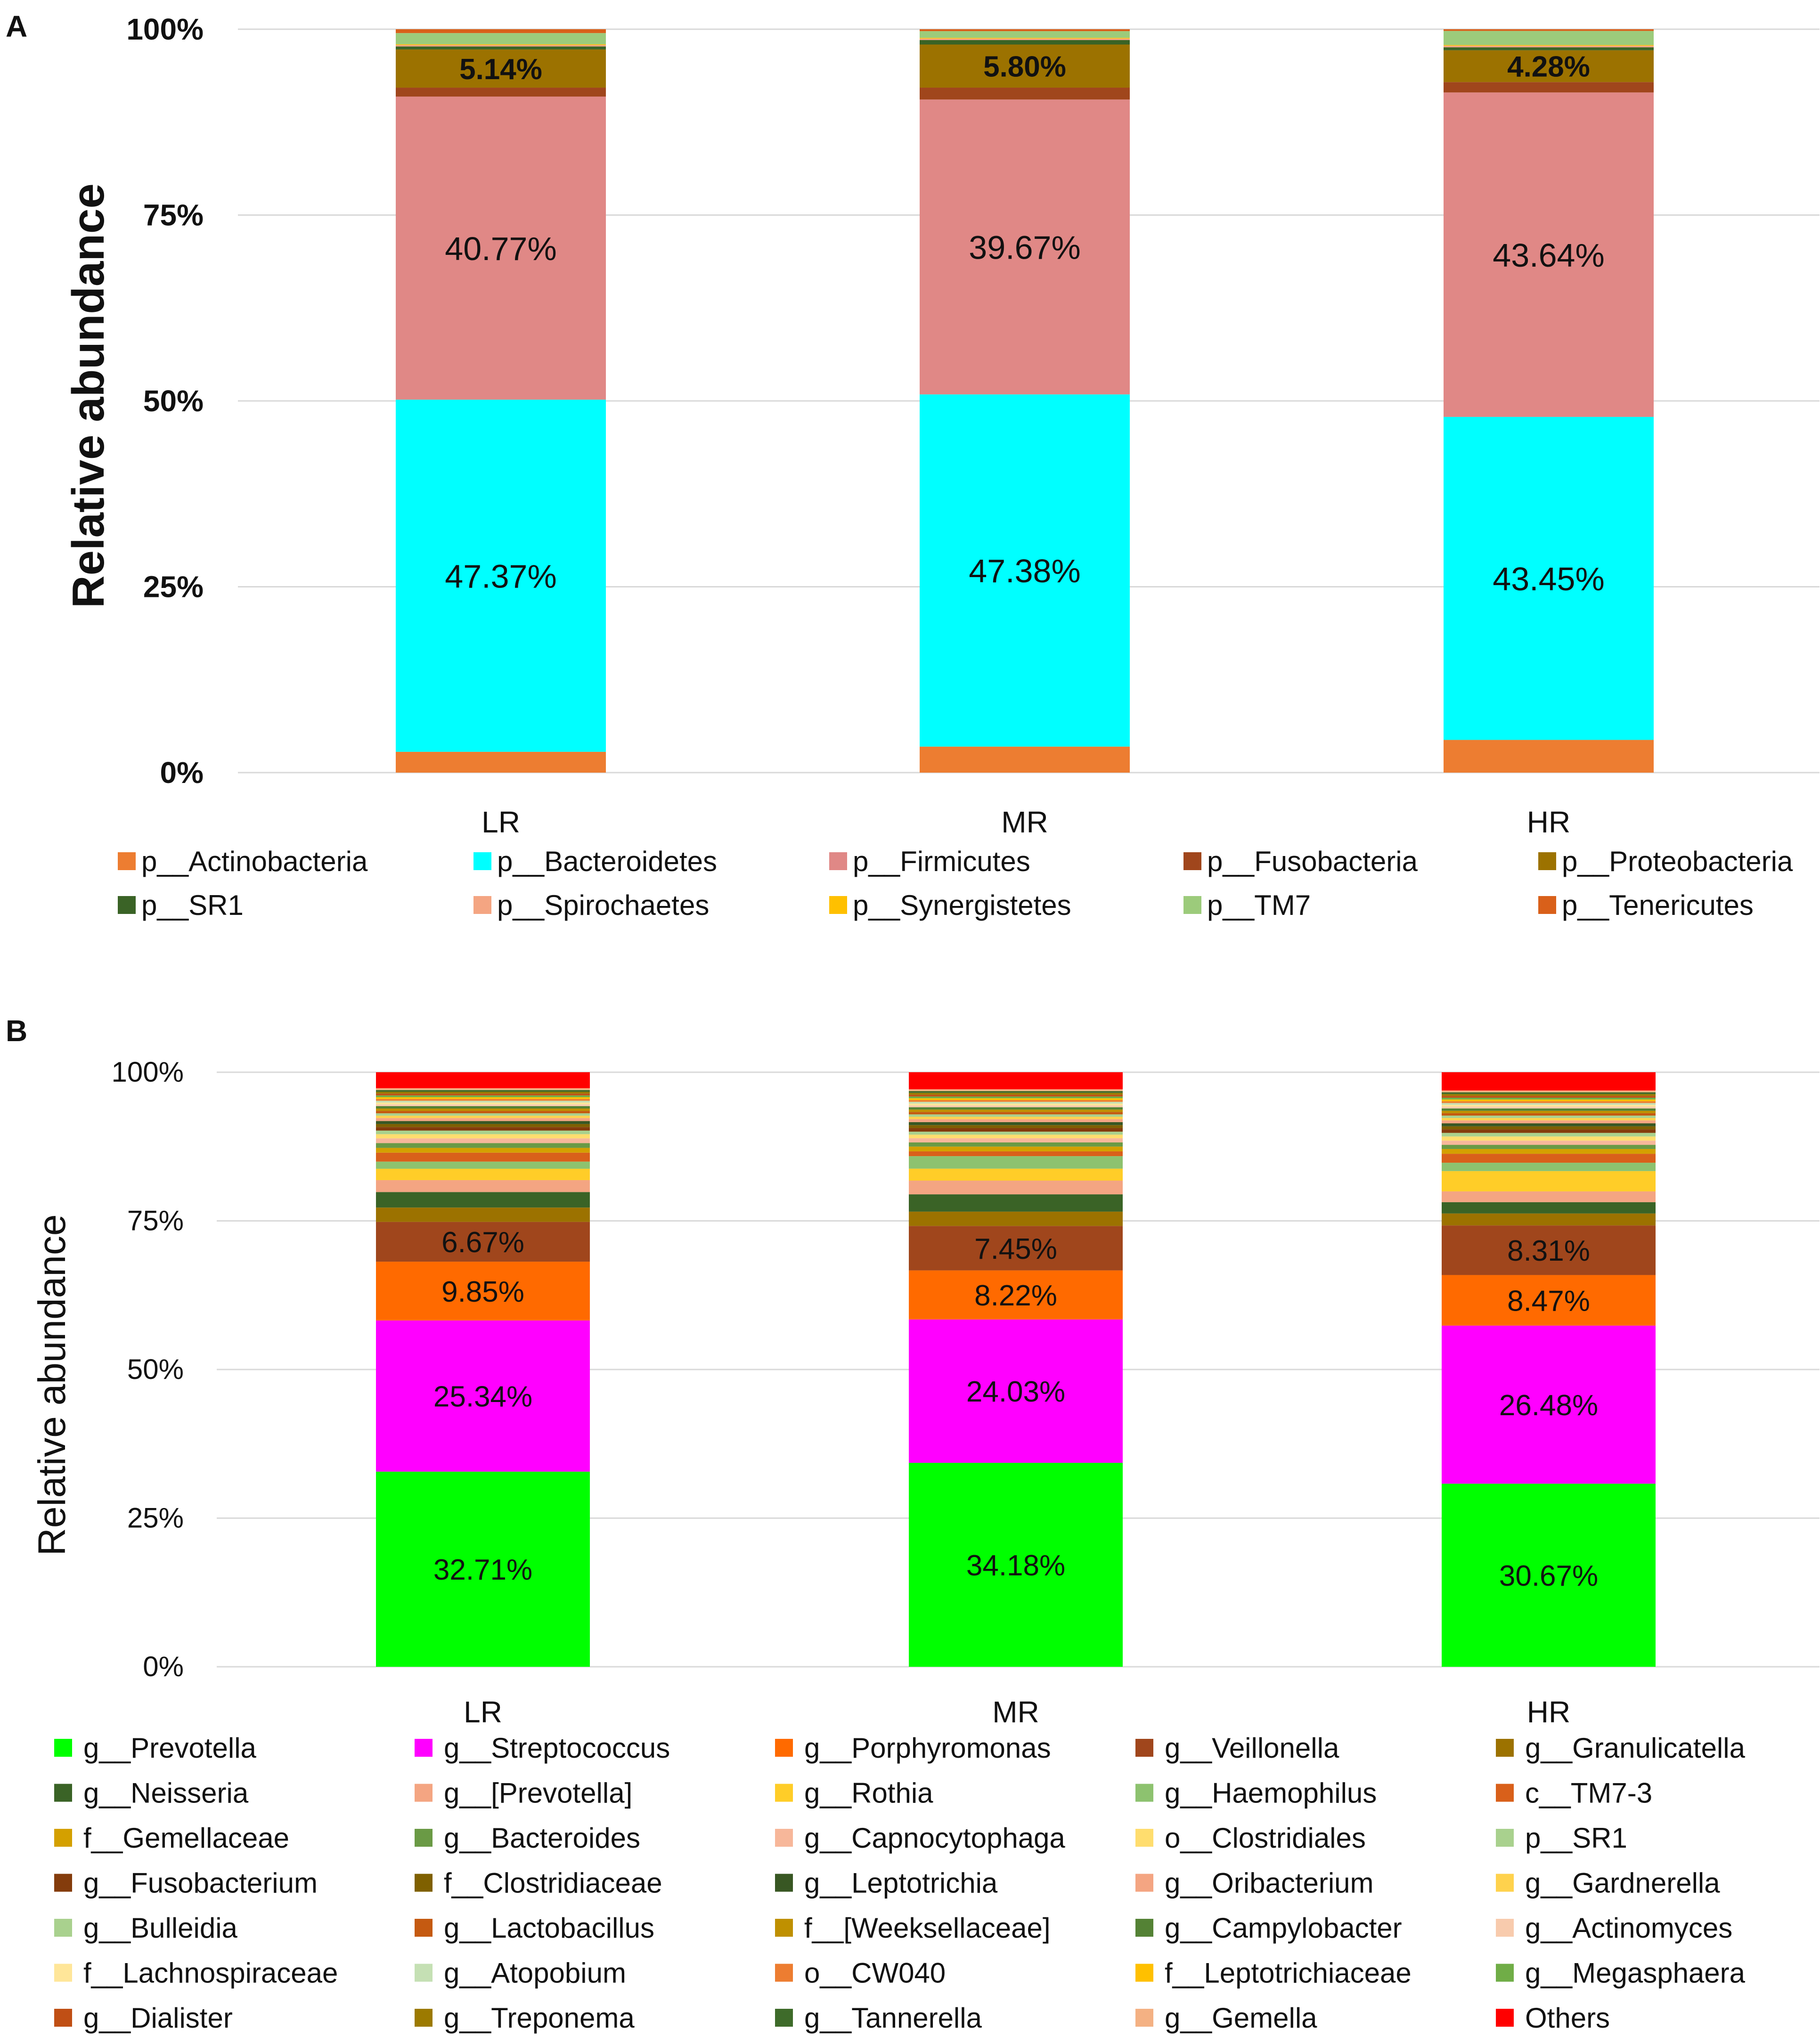 The image size is (1820, 2038). Describe the element at coordinates (482, 1570) in the screenshot. I see `data-label: 32.71%` at that location.